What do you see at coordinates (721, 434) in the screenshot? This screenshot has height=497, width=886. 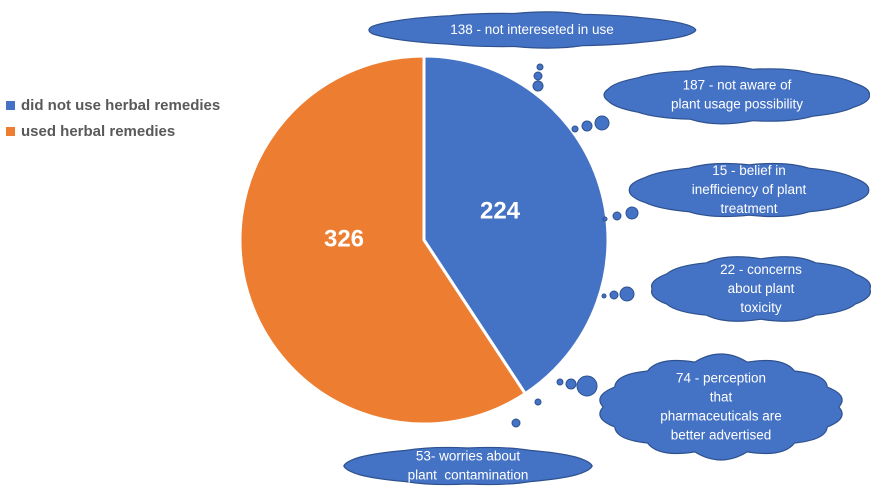 I see `annotation-text-5-line-4: better advertised` at bounding box center [721, 434].